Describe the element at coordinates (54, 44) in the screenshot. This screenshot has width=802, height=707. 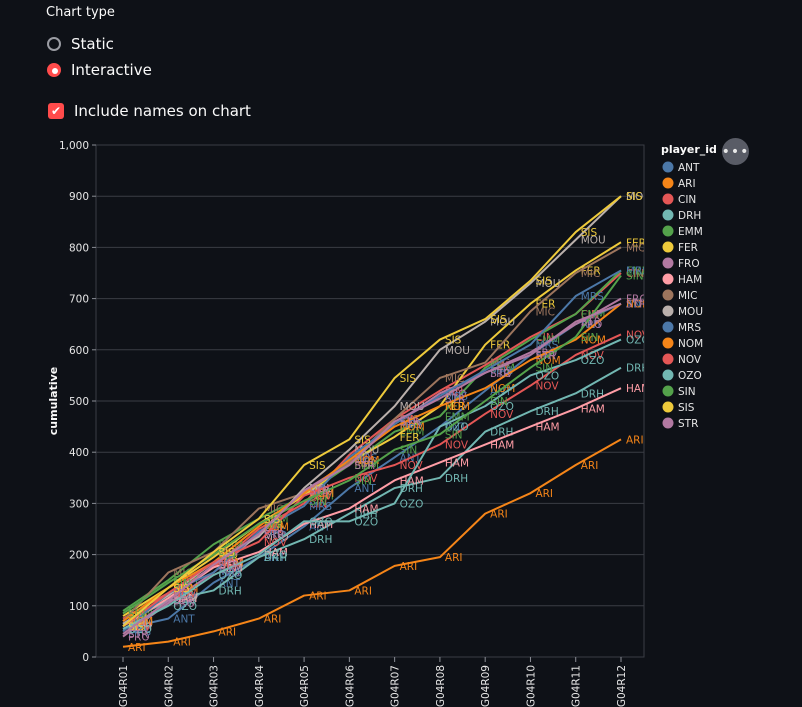
I see `radio-static-indicator` at that location.